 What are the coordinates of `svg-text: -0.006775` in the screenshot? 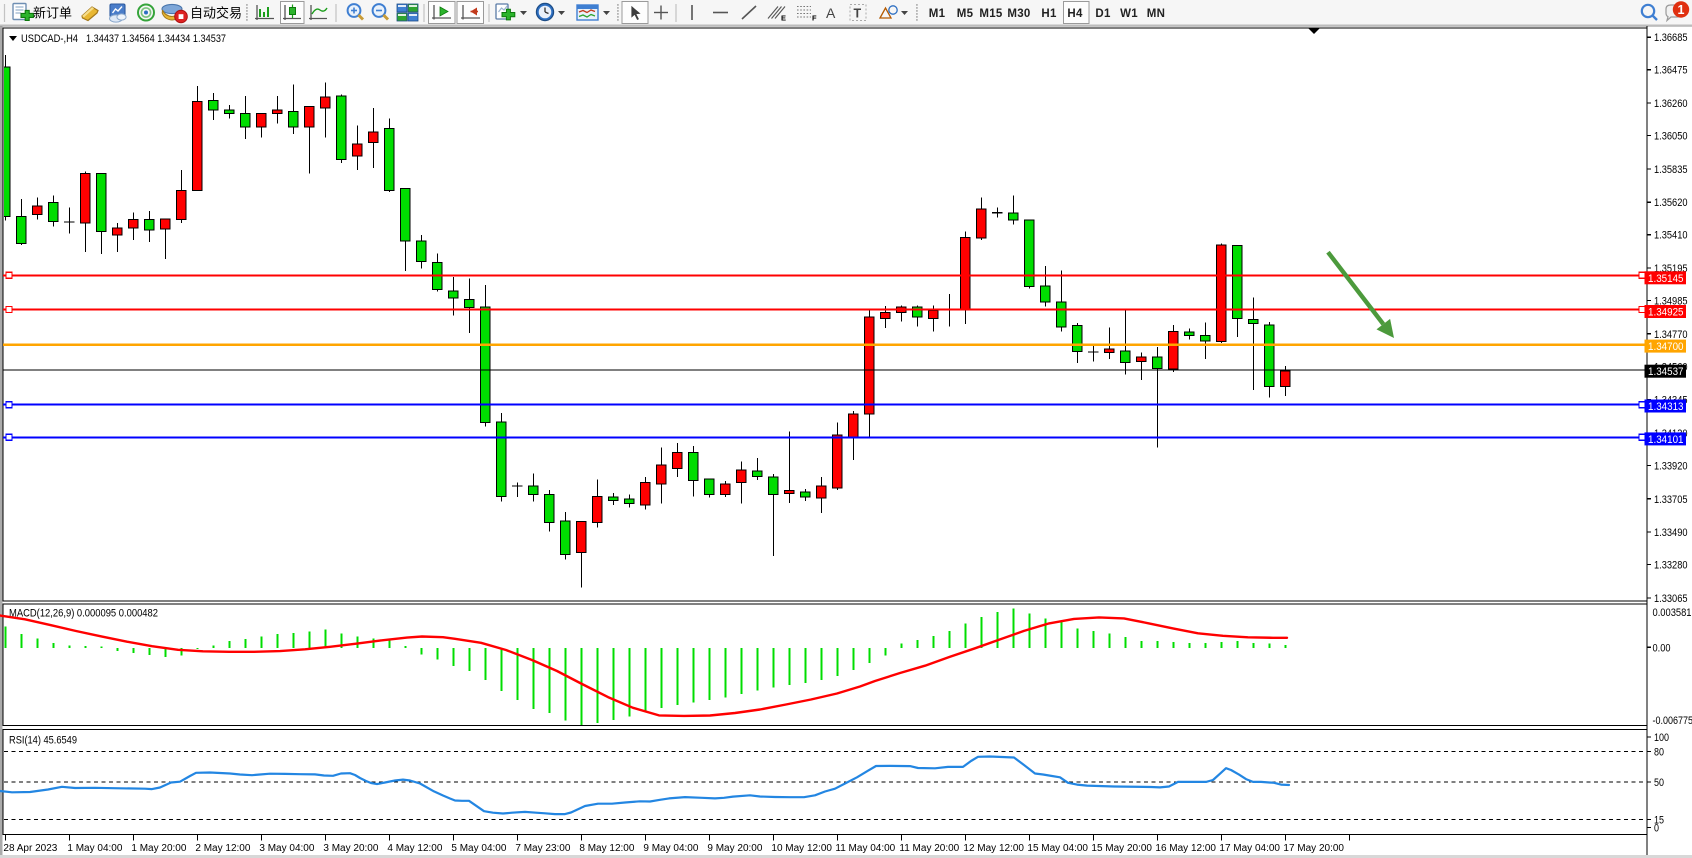 It's located at (1672, 721).